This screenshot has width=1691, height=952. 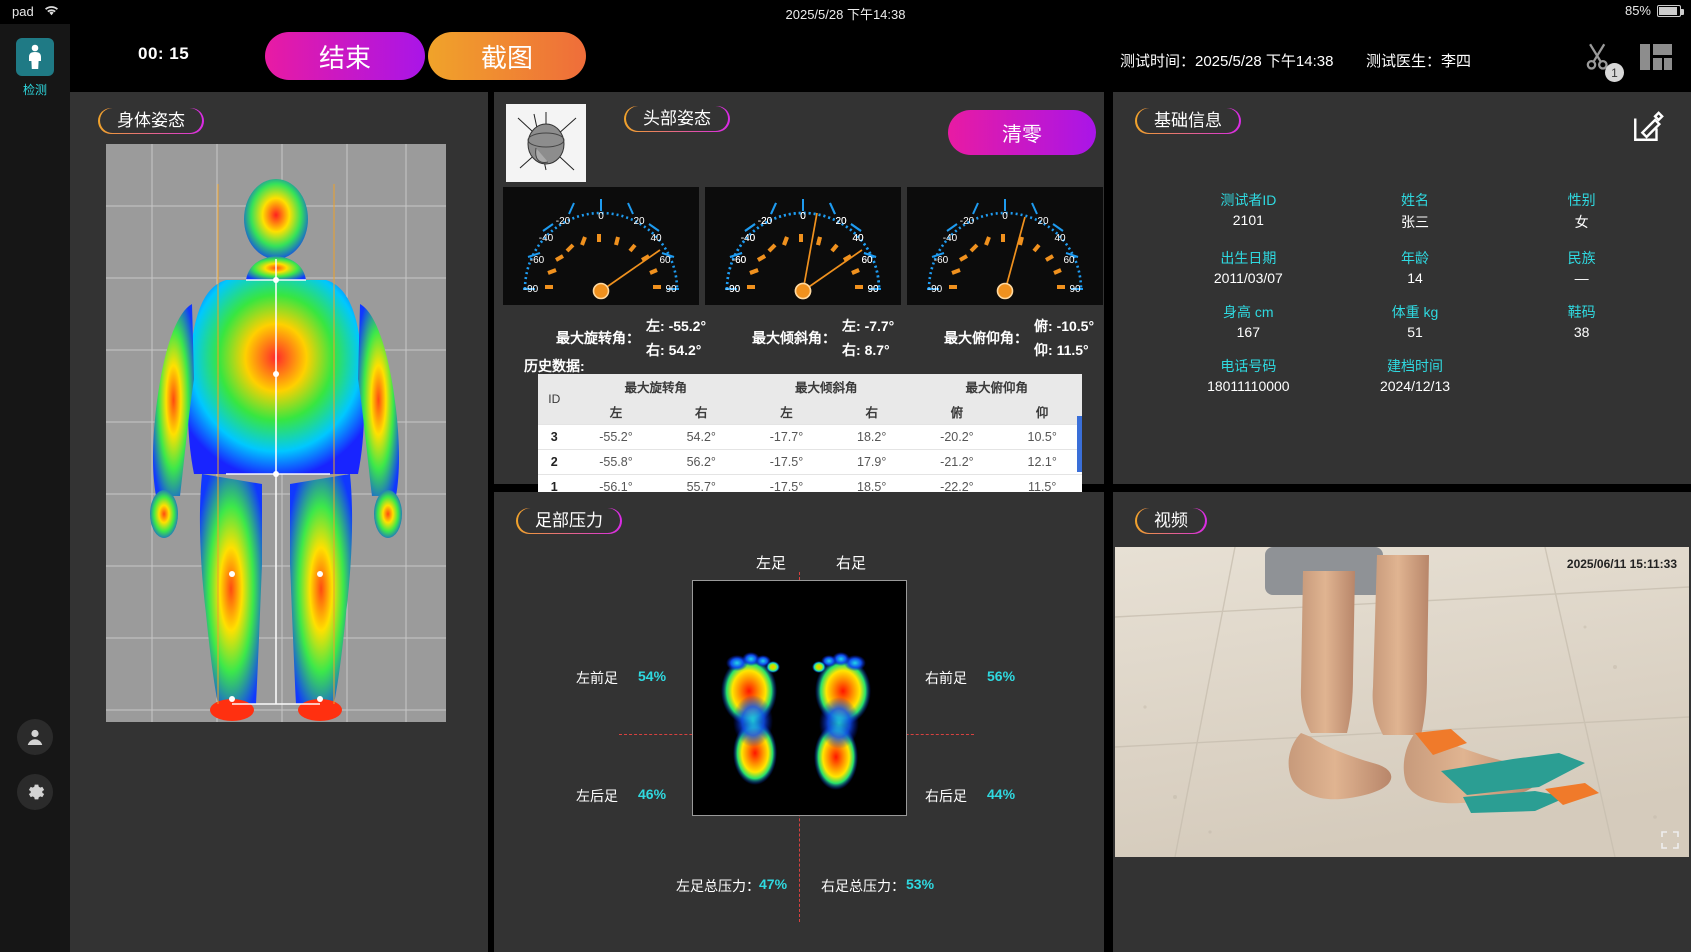 I want to click on row-cell: 56.2°, so click(x=701, y=462).